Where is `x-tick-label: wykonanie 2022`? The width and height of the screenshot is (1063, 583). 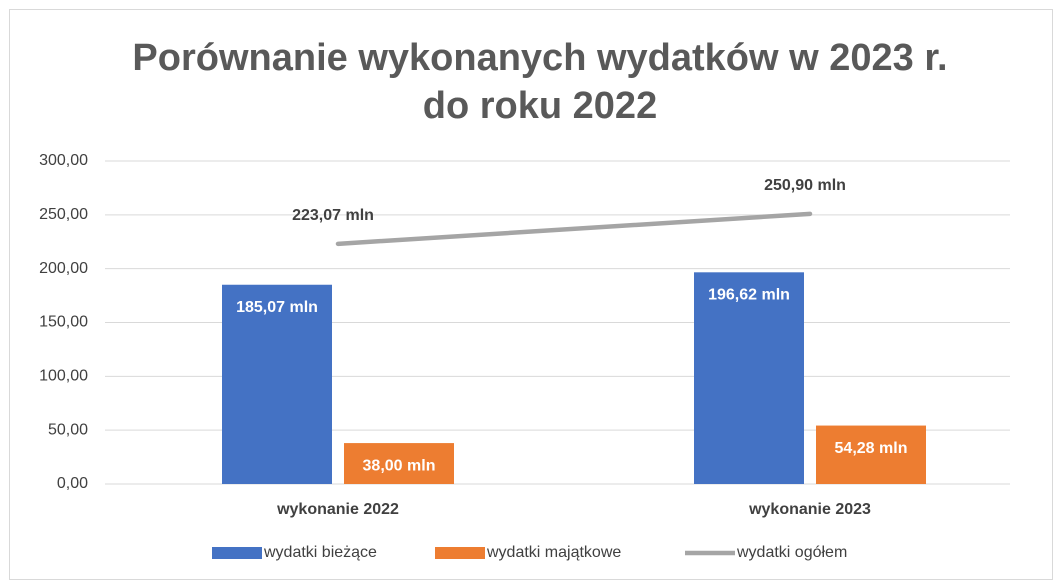 x-tick-label: wykonanie 2022 is located at coordinates (337, 509).